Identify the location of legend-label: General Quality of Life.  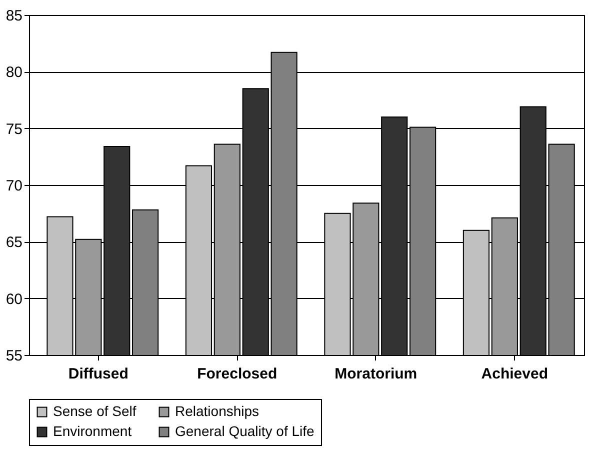
(245, 431).